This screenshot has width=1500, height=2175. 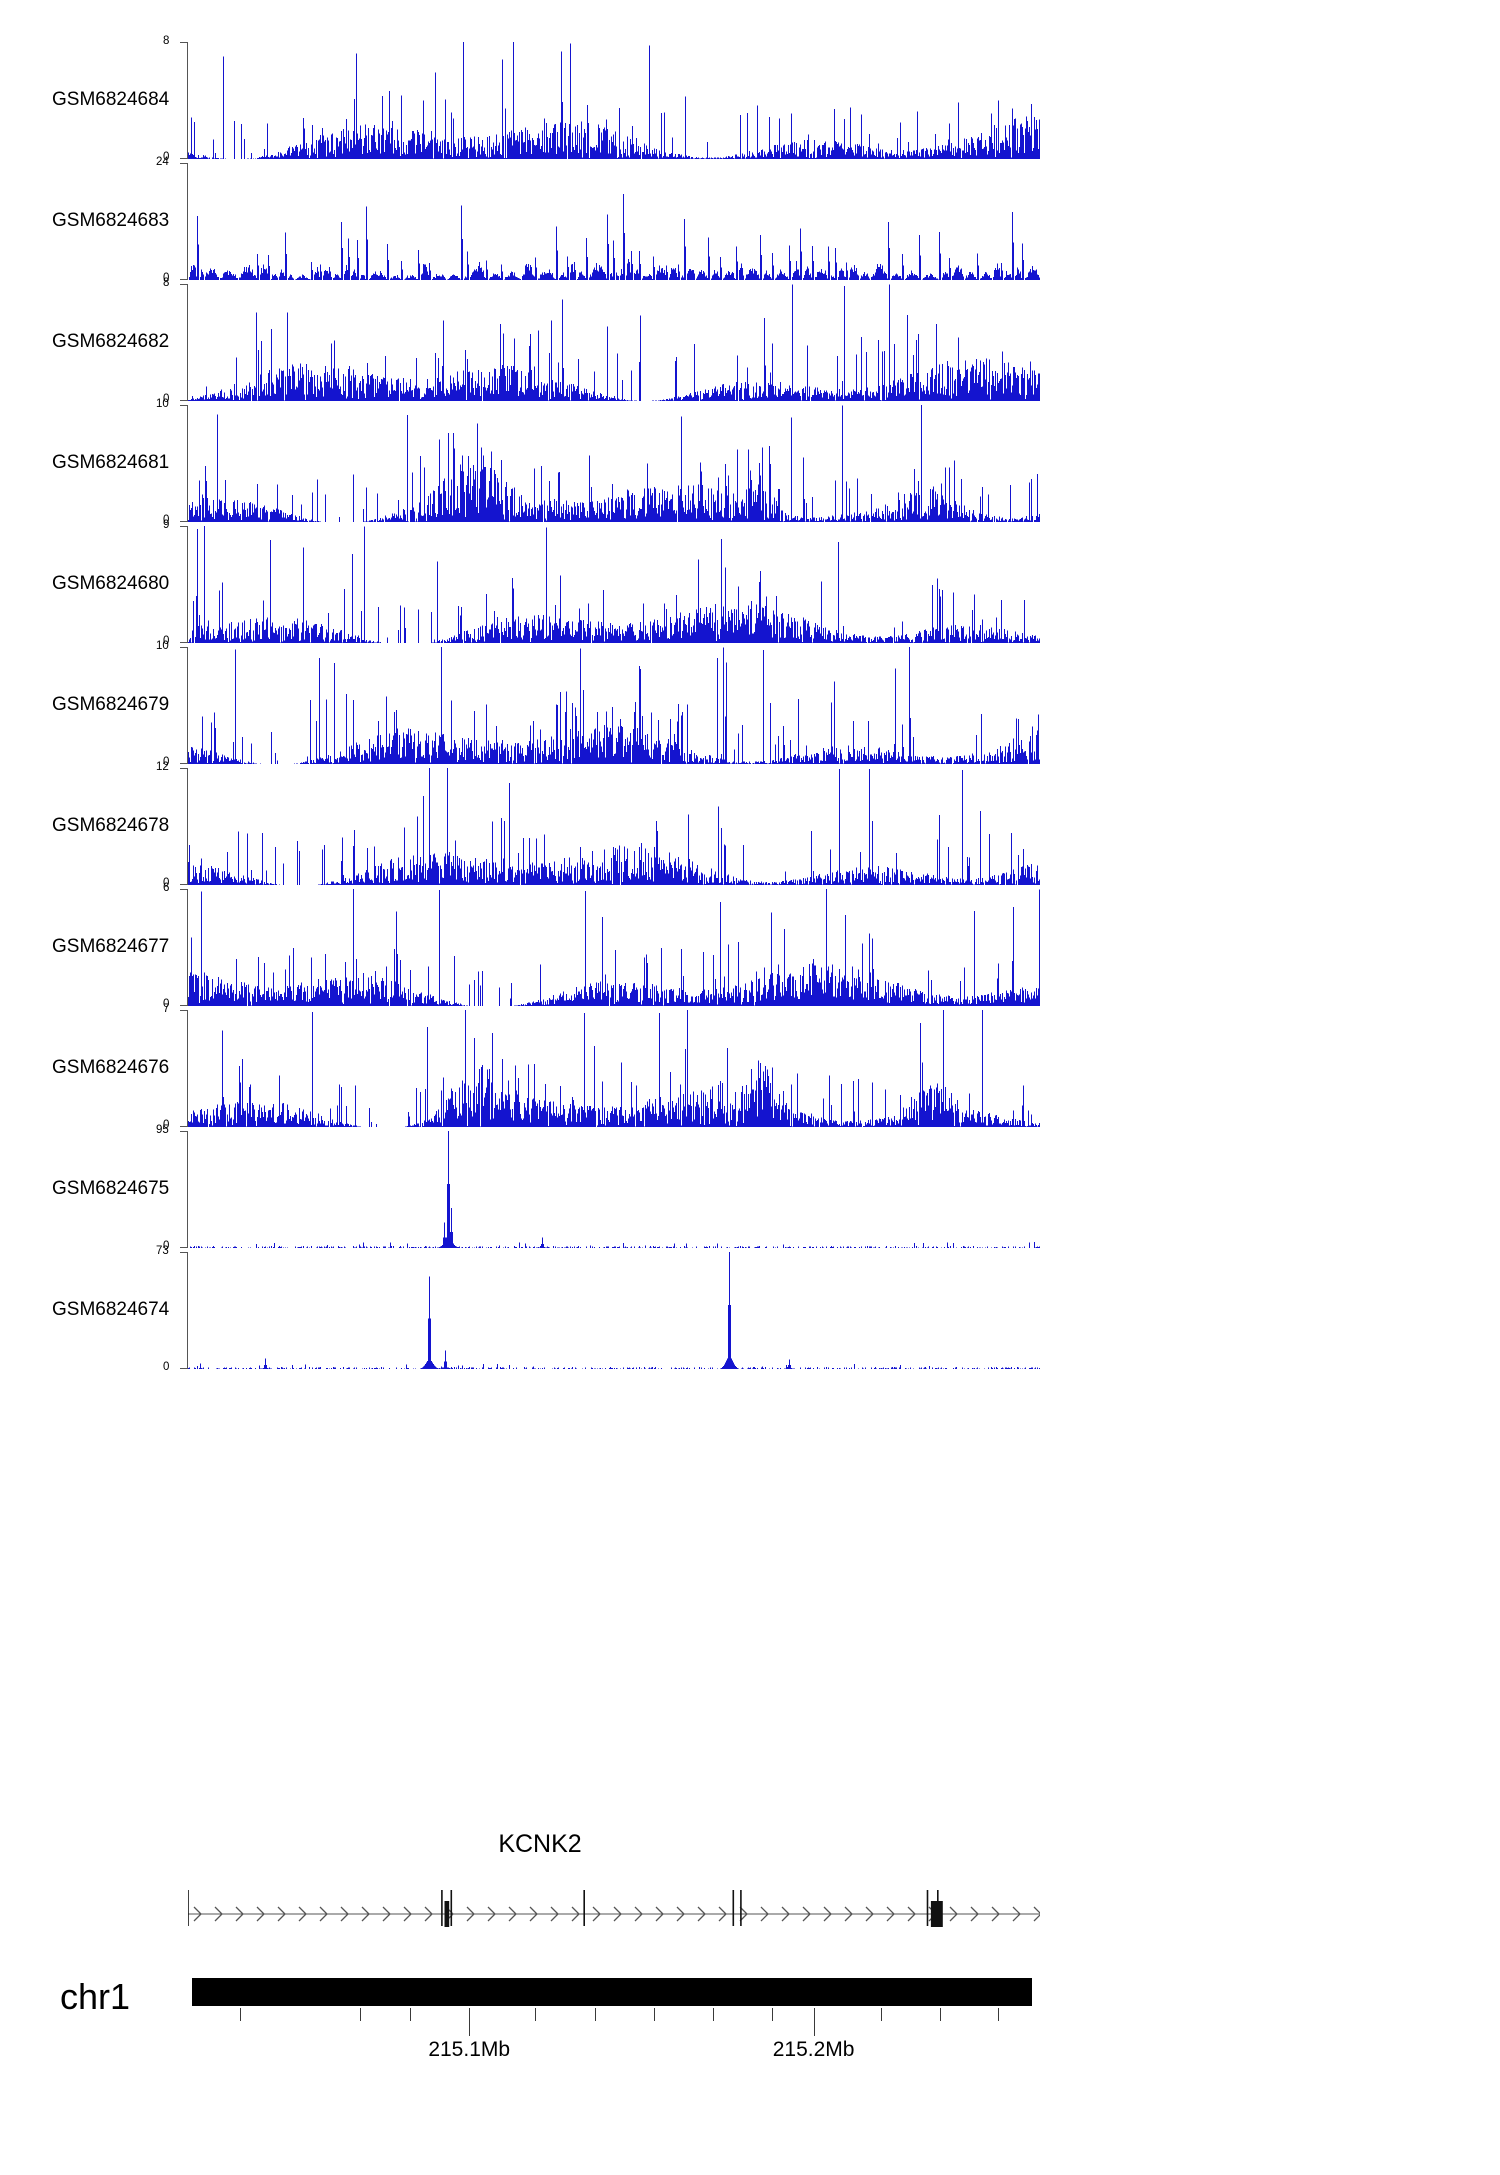 I want to click on track-label-gsm6824683: GSM6824683, so click(x=112, y=221).